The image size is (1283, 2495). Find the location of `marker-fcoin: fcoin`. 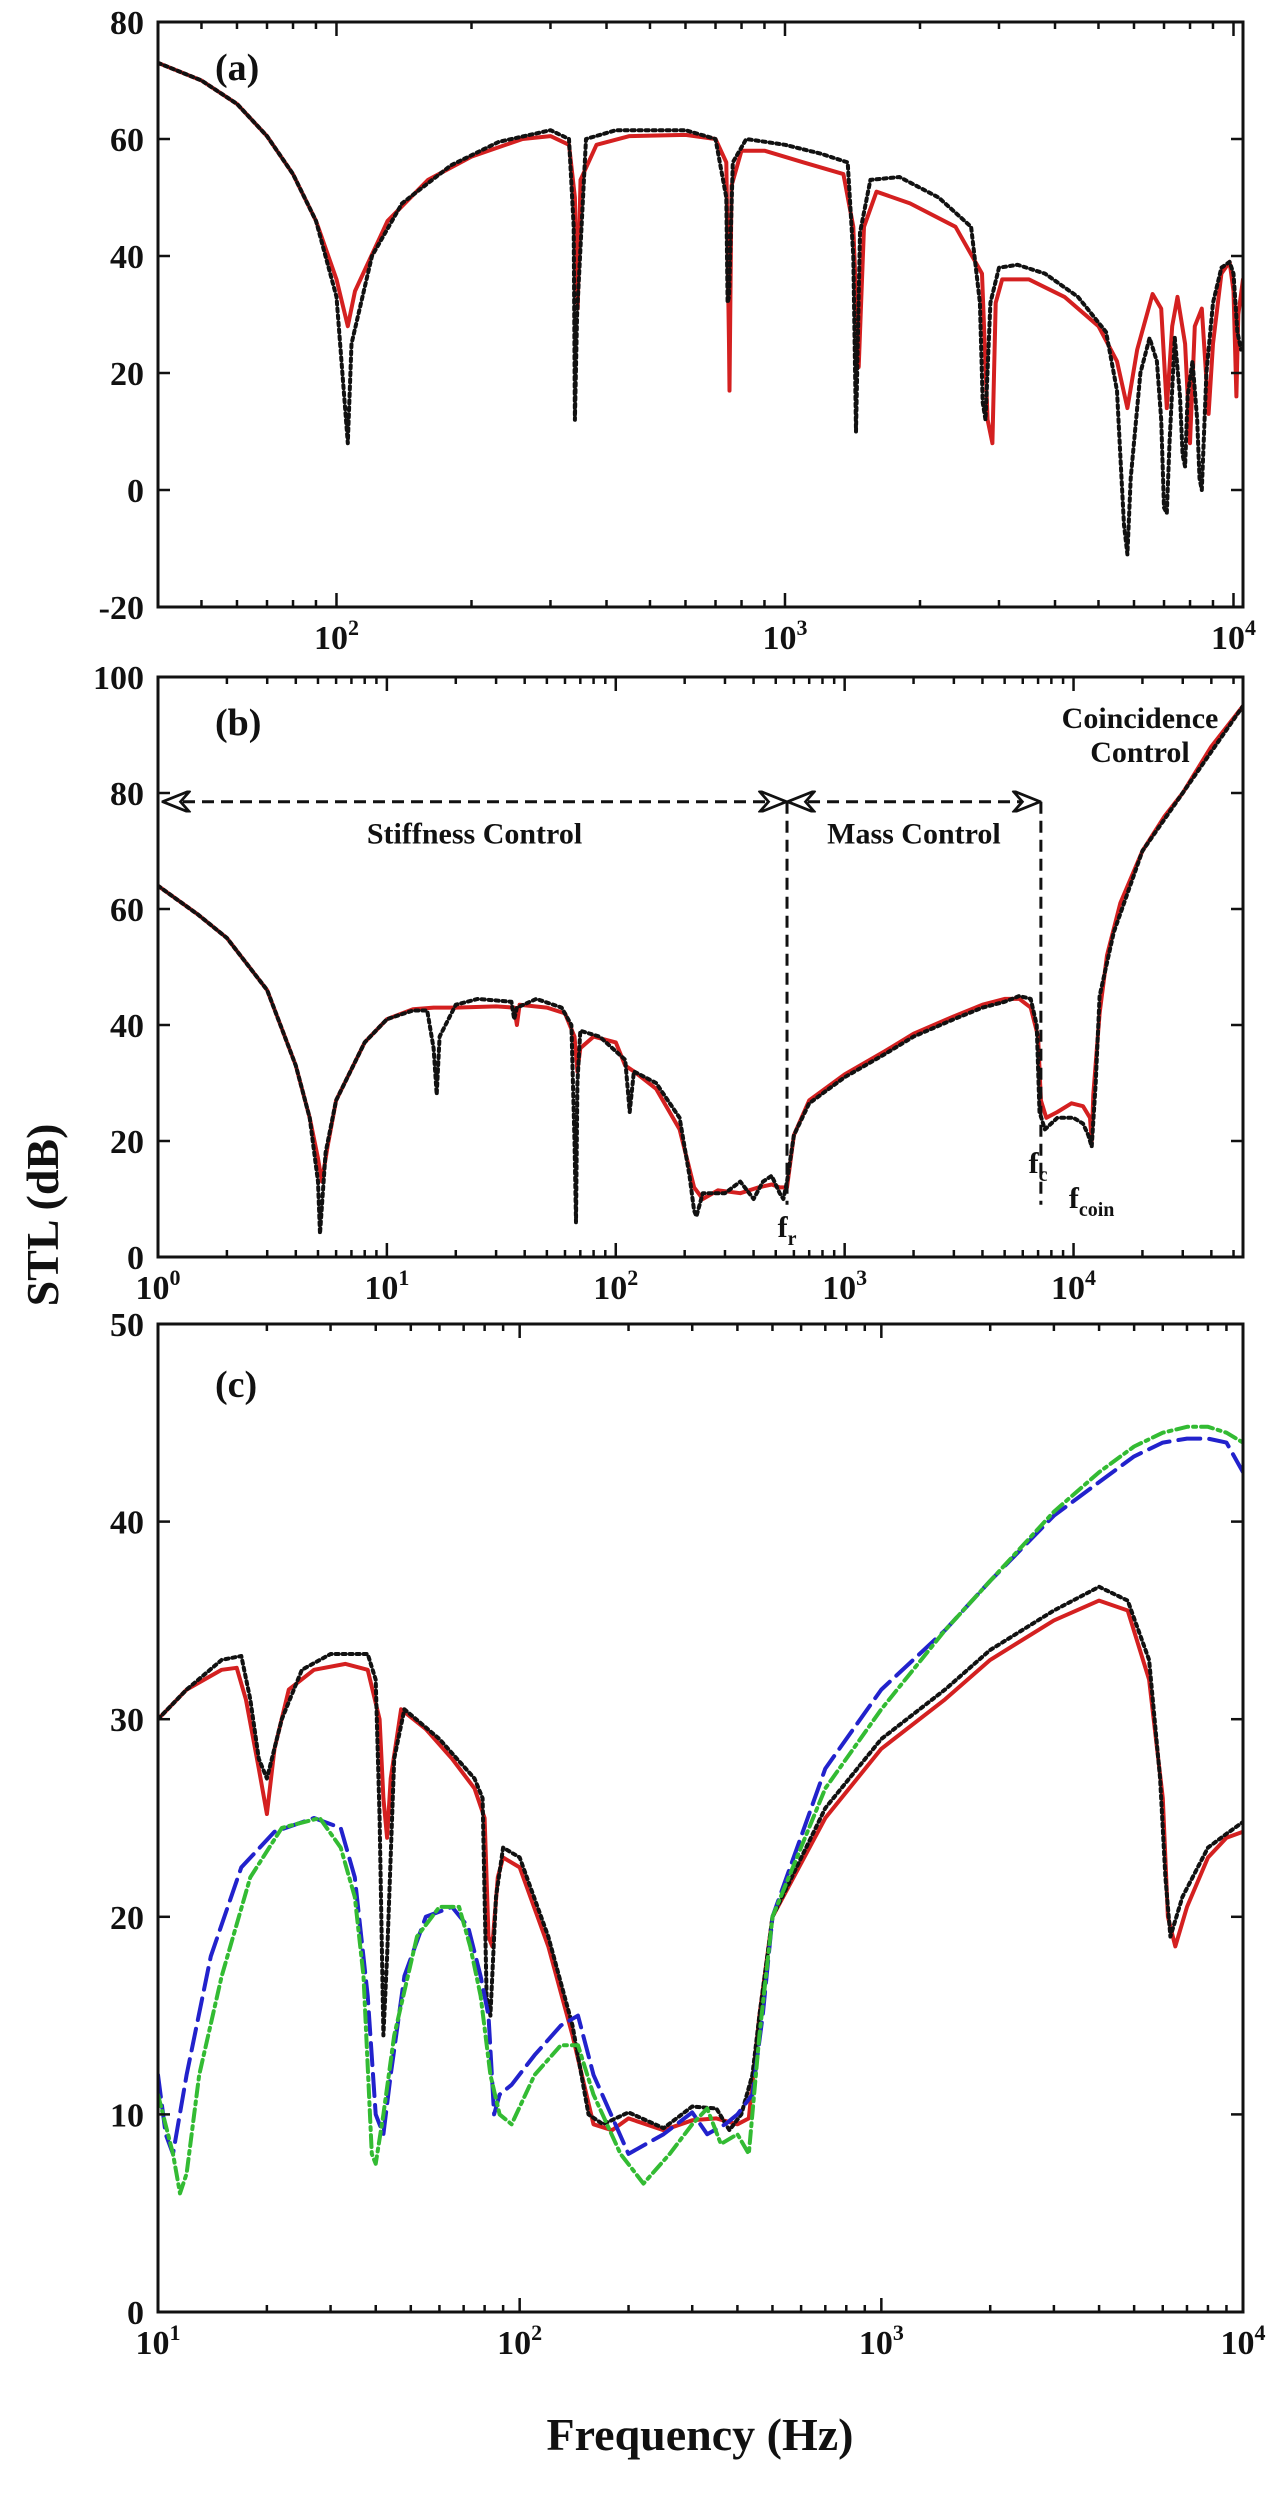

marker-fcoin: fcoin is located at coordinates (1092, 1201).